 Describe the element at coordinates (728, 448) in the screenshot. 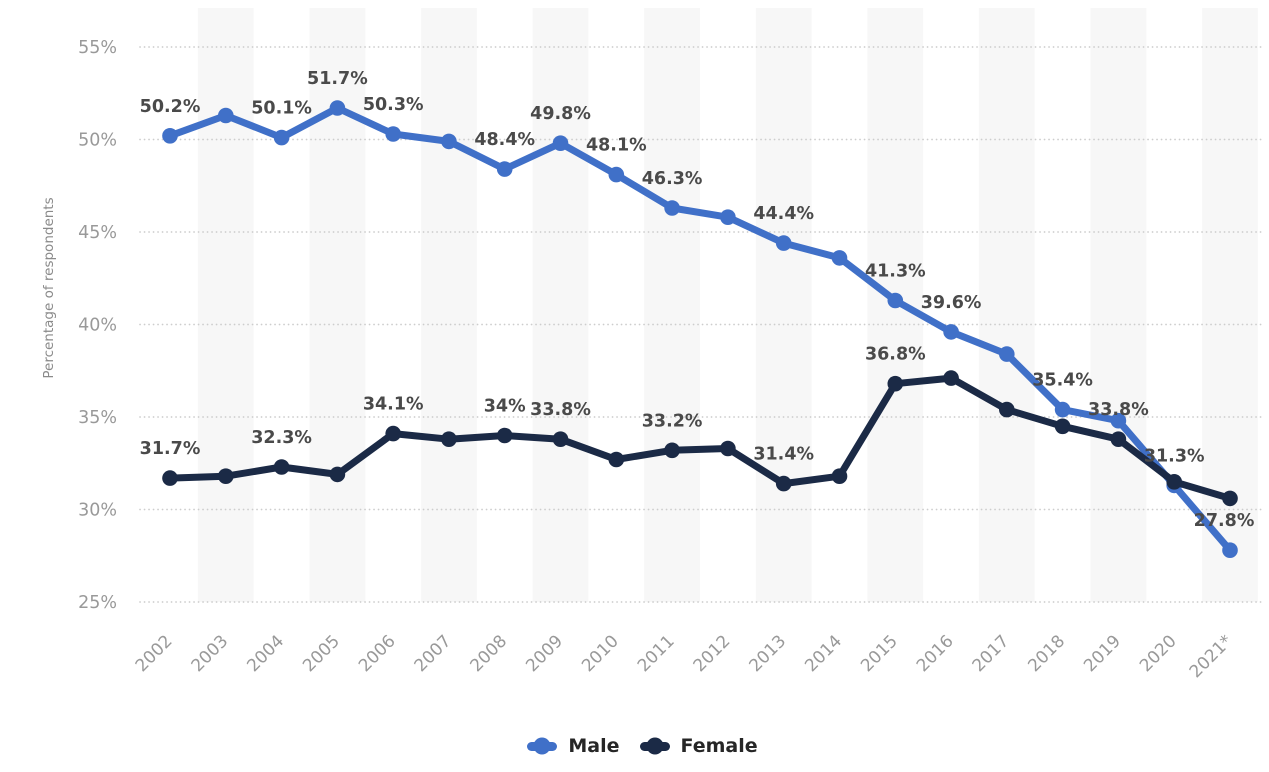

I see `female-point-2012` at that location.